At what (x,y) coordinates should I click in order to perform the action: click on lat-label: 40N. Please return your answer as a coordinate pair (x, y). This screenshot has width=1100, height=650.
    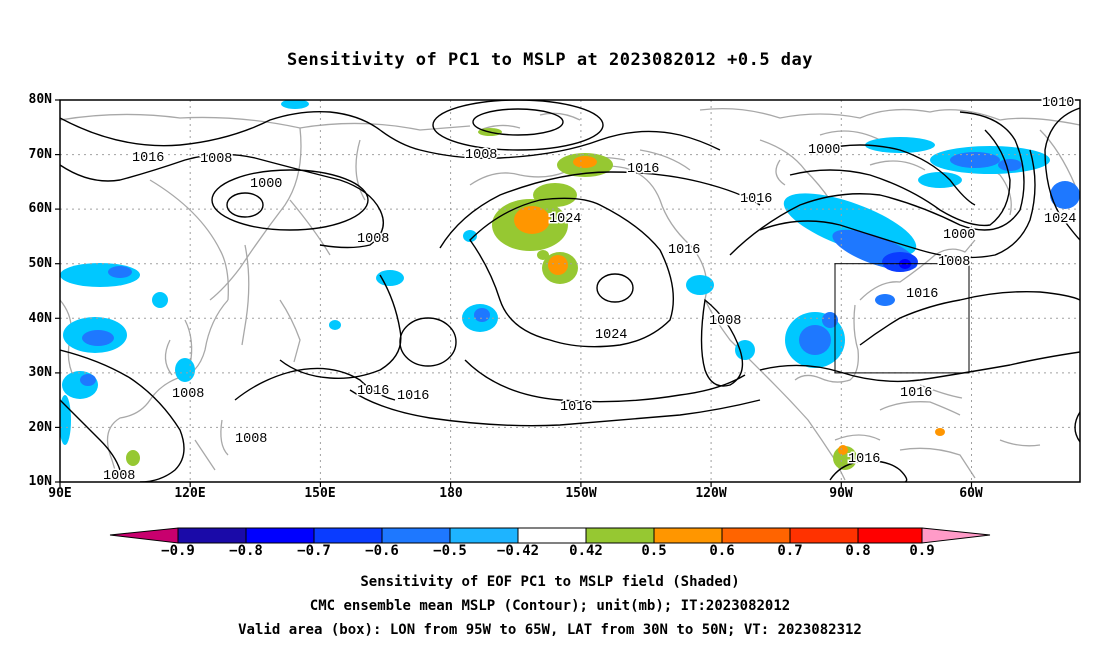
    Looking at the image, I should click on (40, 318).